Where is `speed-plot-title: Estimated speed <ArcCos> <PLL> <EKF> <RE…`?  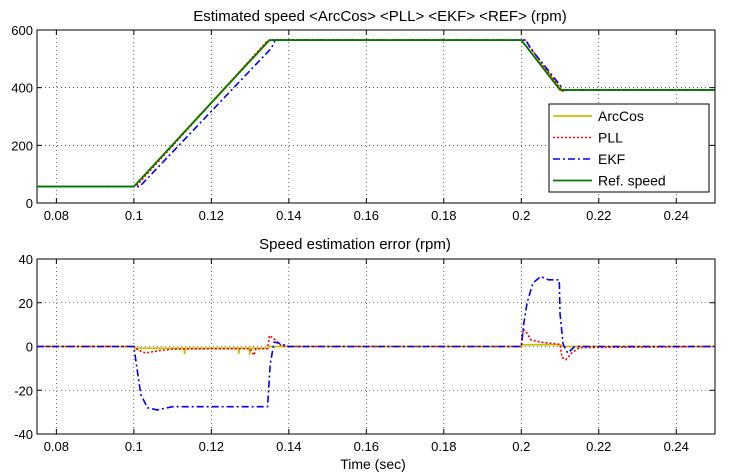
speed-plot-title: Estimated speed <ArcCos> <PLL> <EKF> <RE… is located at coordinates (380, 16).